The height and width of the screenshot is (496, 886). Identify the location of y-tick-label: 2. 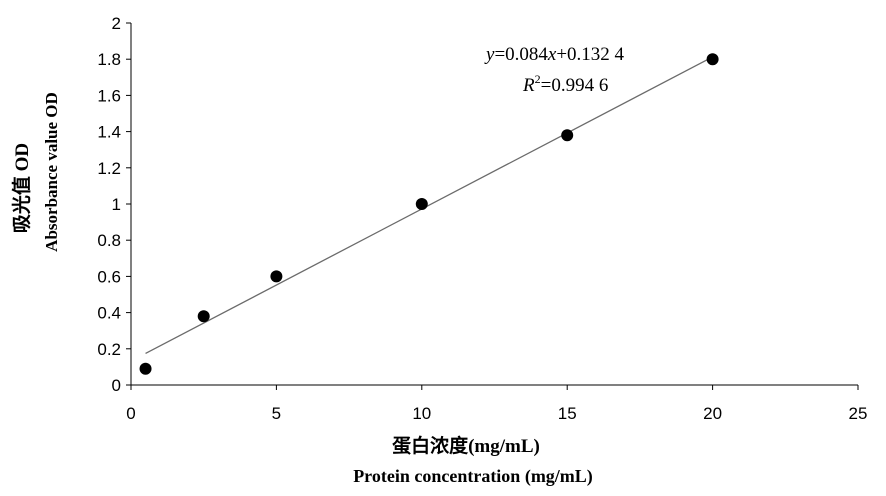
(116, 23).